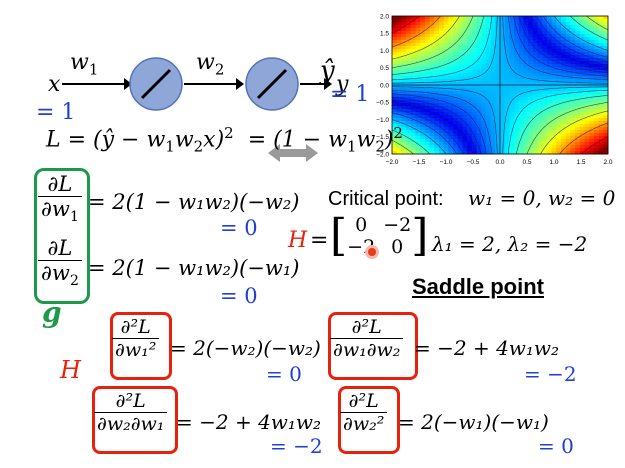 The width and height of the screenshot is (625, 468). Describe the element at coordinates (131, 412) in the screenshot. I see `h21-fraction: ∂²L ∂w₂∂w₁` at that location.